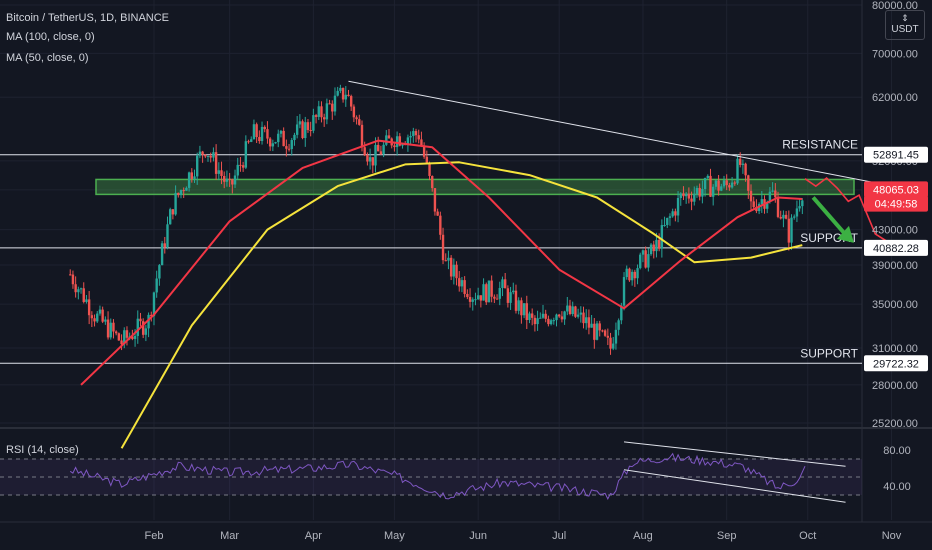  What do you see at coordinates (618, 133) in the screenshot?
I see `descending-trendline` at bounding box center [618, 133].